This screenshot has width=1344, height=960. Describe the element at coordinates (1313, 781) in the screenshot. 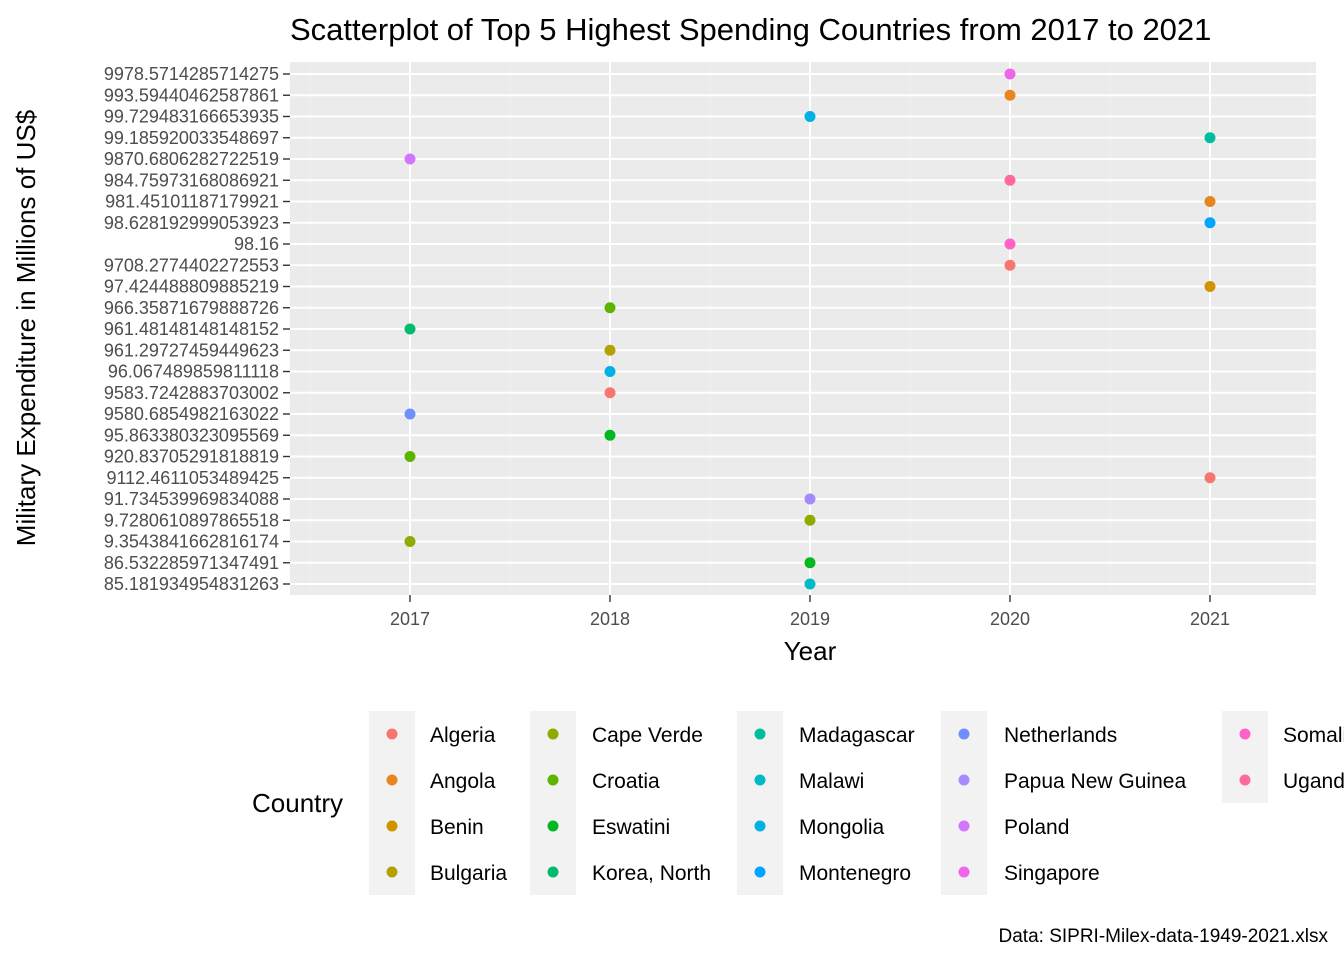

I see `legend-label: Uganda` at that location.